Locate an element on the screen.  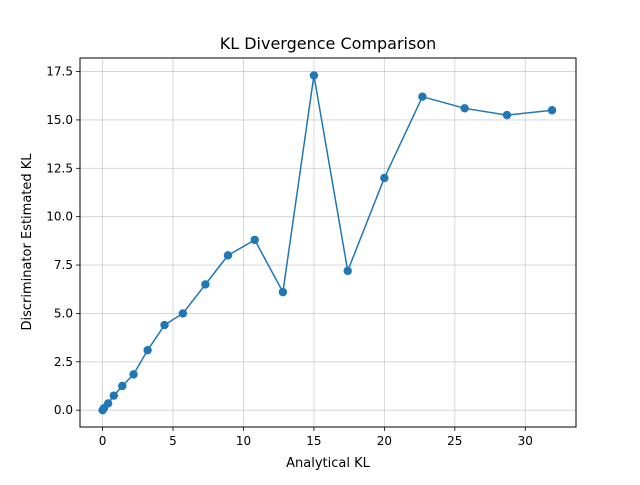
x-tick-label: 5 is located at coordinates (173, 441).